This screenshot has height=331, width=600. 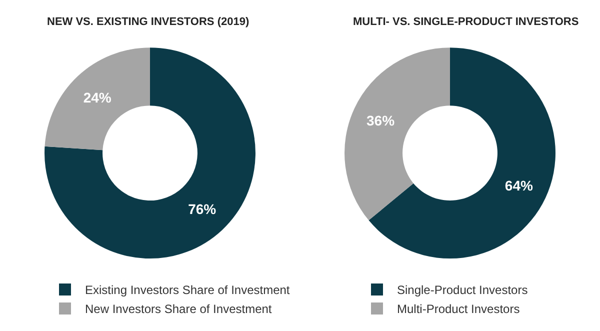 I want to click on data-label: 36%, so click(x=381, y=120).